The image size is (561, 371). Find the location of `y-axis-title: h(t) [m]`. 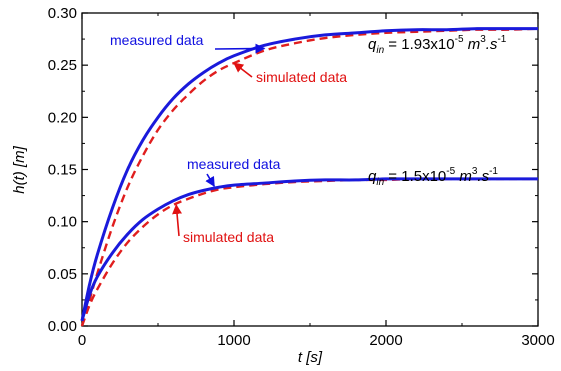

y-axis-title: h(t) [m] is located at coordinates (19, 169).